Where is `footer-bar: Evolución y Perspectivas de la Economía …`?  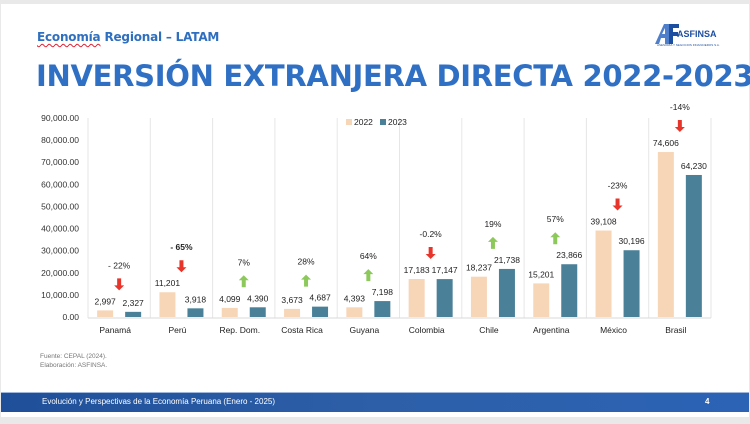
footer-bar: Evolución y Perspectivas de la Economía … is located at coordinates (375, 402).